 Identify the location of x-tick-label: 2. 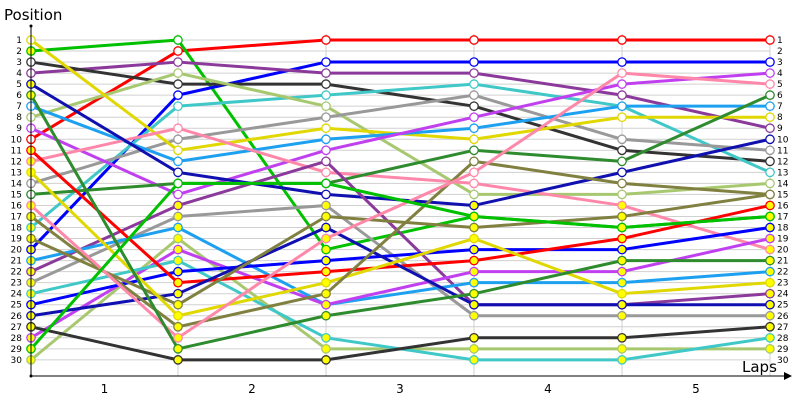
(252, 389).